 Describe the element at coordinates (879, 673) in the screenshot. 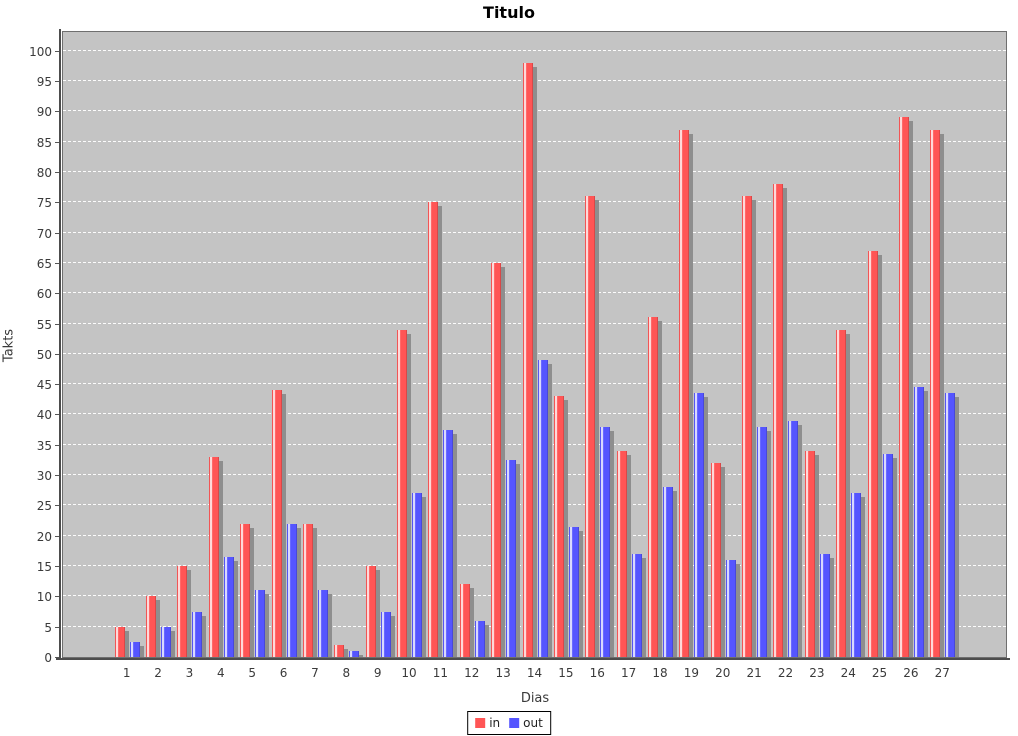

I see `x-tick-label-25: 25` at that location.